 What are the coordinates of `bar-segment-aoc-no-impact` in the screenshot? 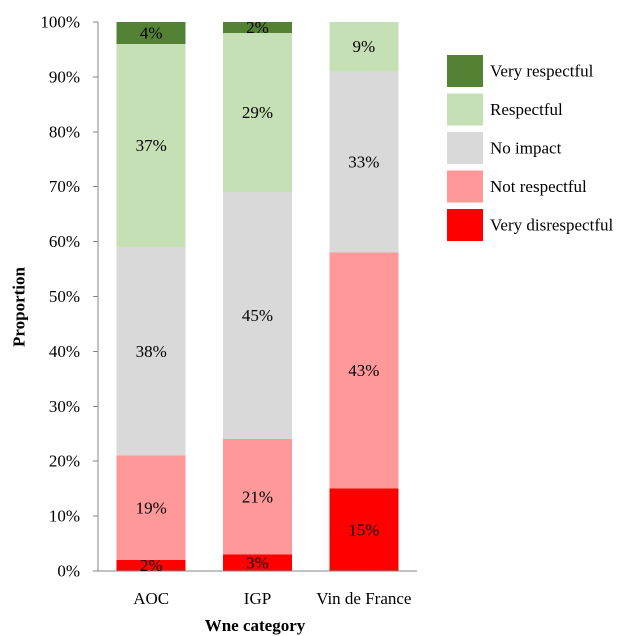 It's located at (151, 351).